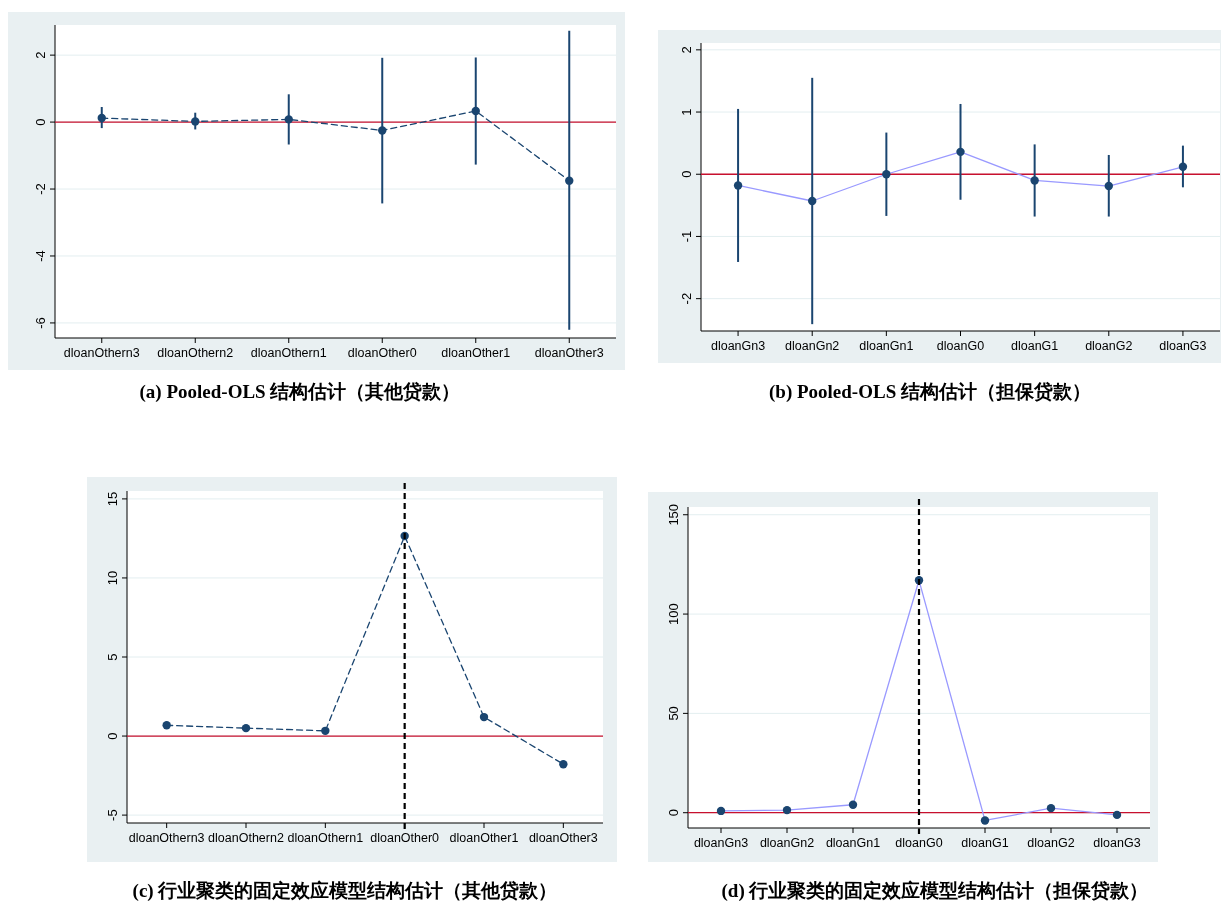 The width and height of the screenshot is (1226, 911). Describe the element at coordinates (935, 891) in the screenshot. I see `text: (d) 行业聚类的固定效应模型结构估计（担保贷款）` at that location.